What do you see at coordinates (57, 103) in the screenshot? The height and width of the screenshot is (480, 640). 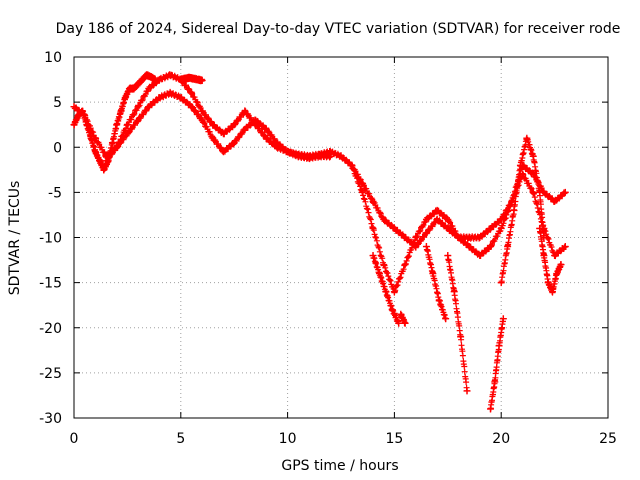 I see `y-tick-label: 5` at bounding box center [57, 103].